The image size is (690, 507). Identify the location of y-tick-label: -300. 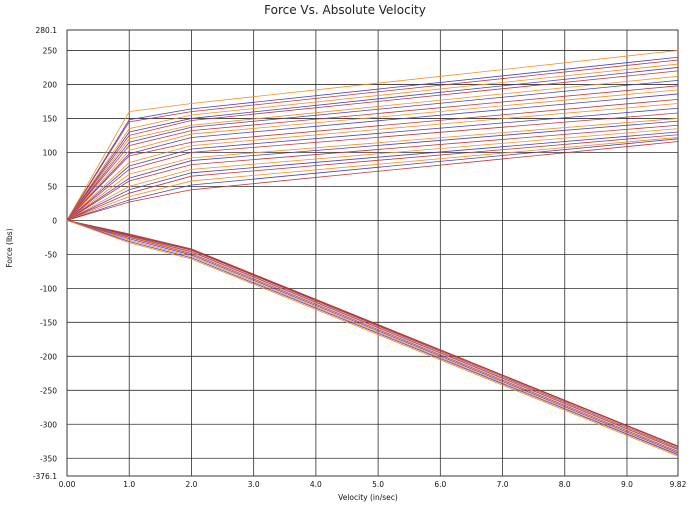
(48, 424).